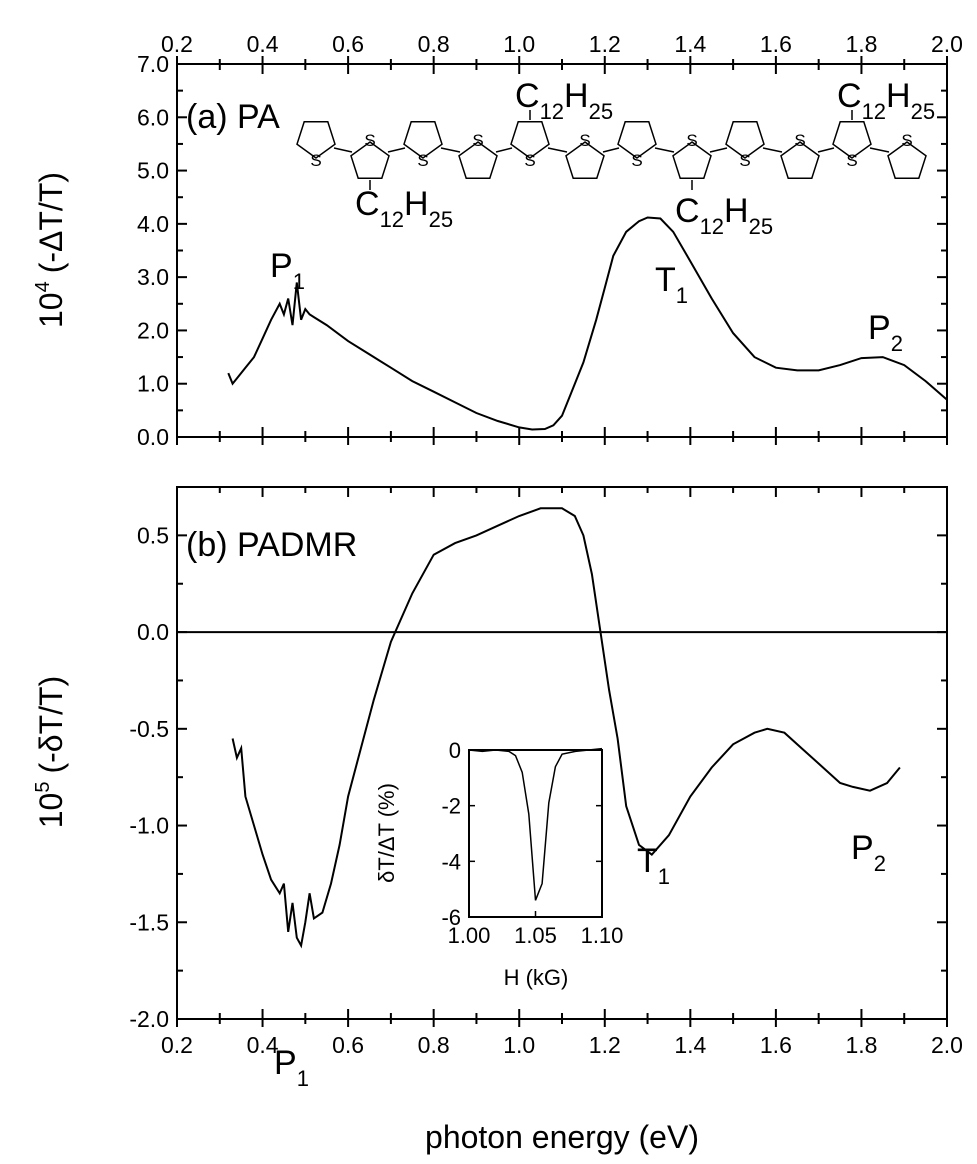  What do you see at coordinates (535, 935) in the screenshot?
I see `inset-x-tick-label: 1.05` at bounding box center [535, 935].